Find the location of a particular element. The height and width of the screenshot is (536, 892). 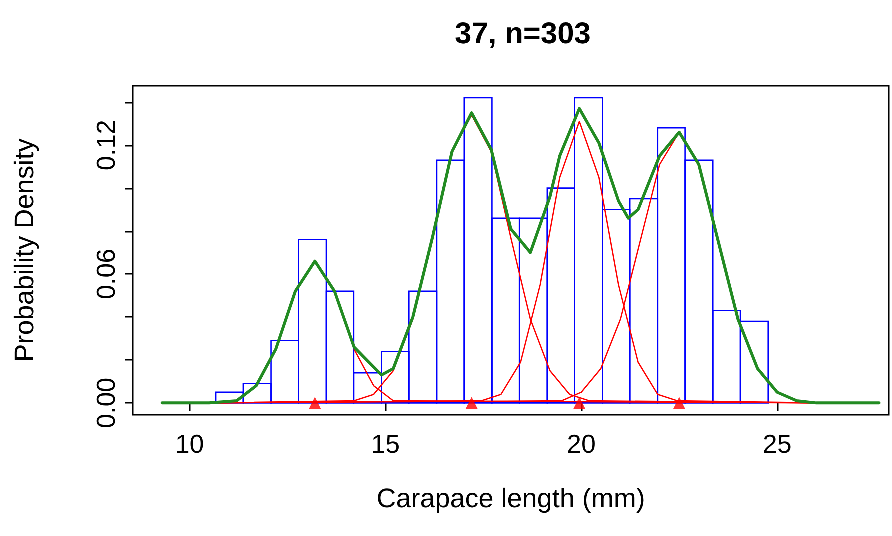

x-axis-title: Carapace length (mm) is located at coordinates (511, 499).